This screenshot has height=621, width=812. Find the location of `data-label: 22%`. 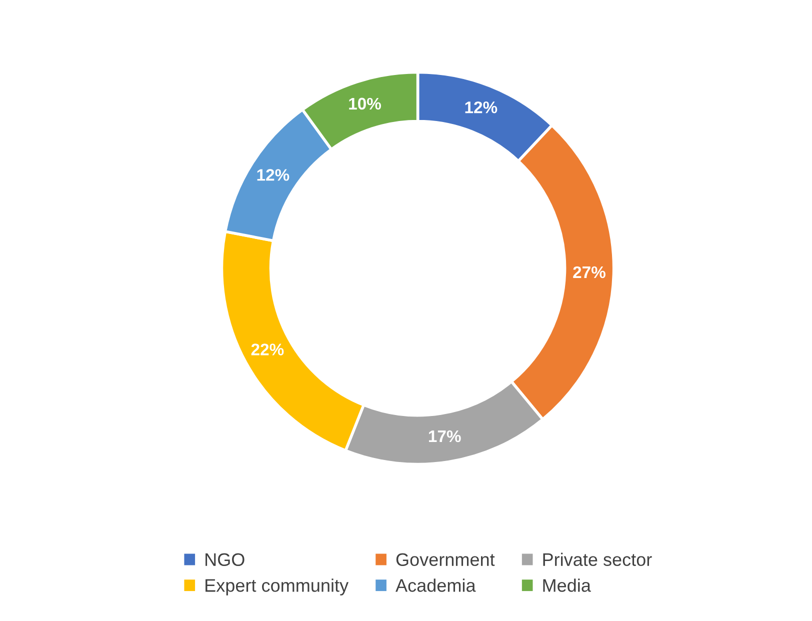

data-label: 22% is located at coordinates (267, 350).